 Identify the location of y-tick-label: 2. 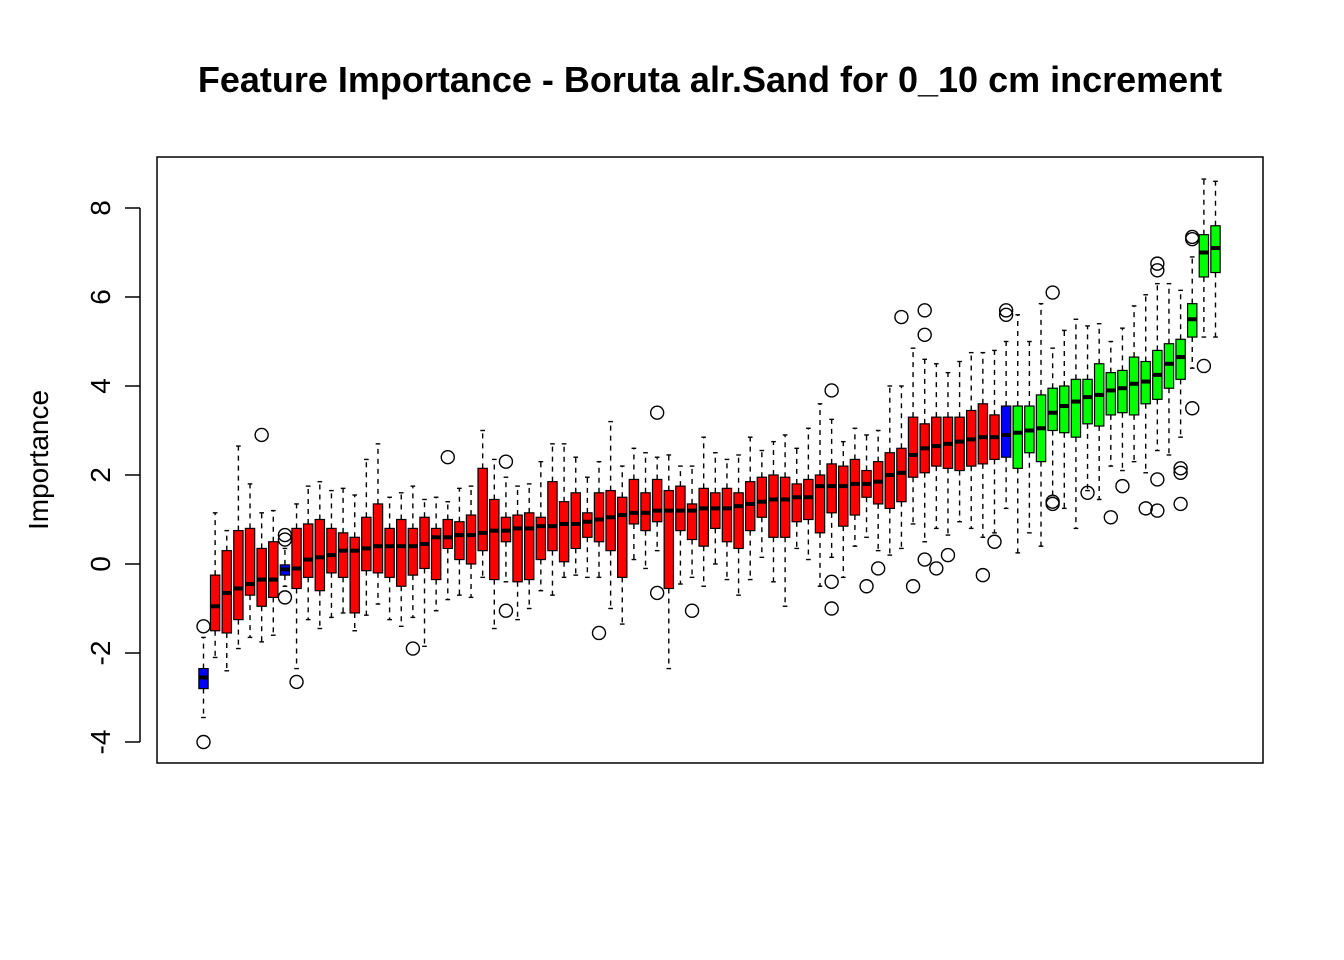
(100, 475).